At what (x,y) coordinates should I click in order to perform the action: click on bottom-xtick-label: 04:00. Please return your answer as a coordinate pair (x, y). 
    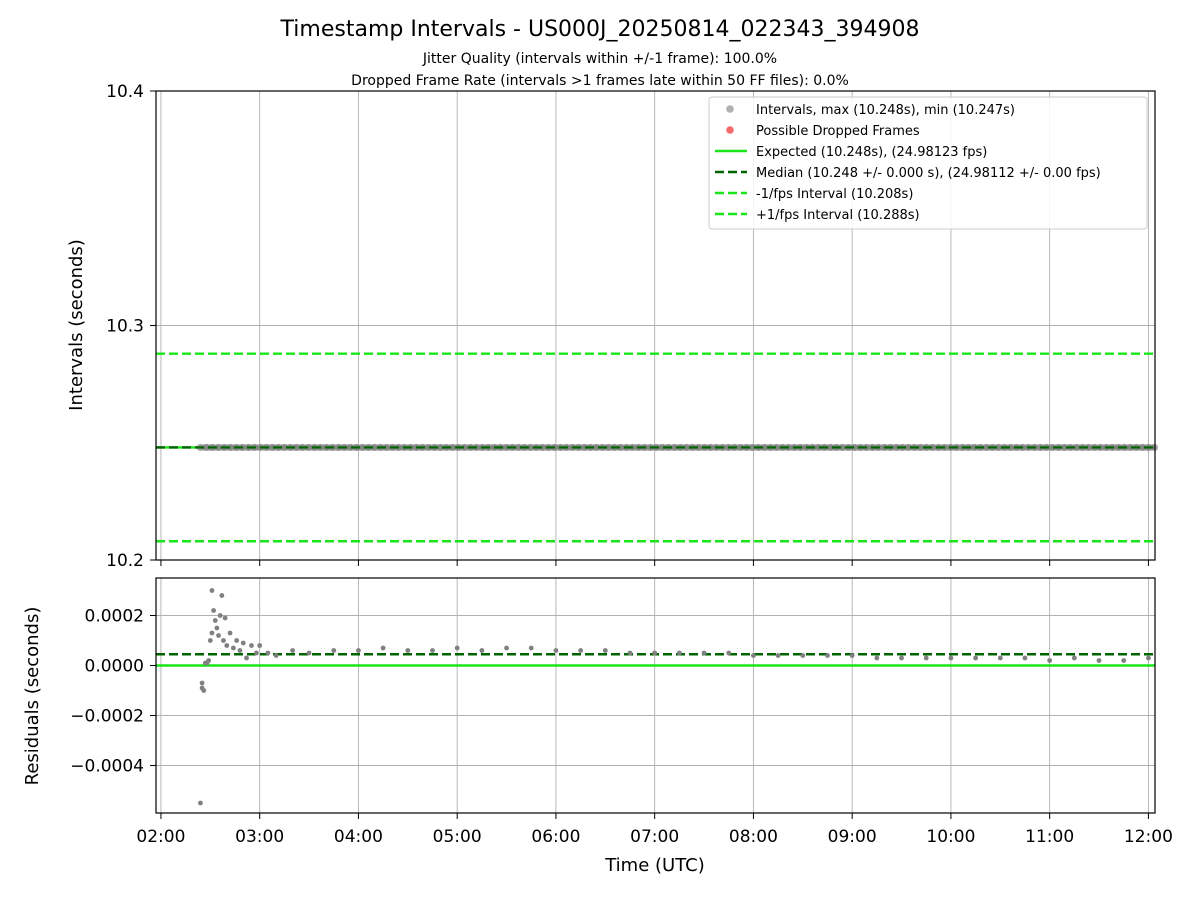
    Looking at the image, I should click on (358, 837).